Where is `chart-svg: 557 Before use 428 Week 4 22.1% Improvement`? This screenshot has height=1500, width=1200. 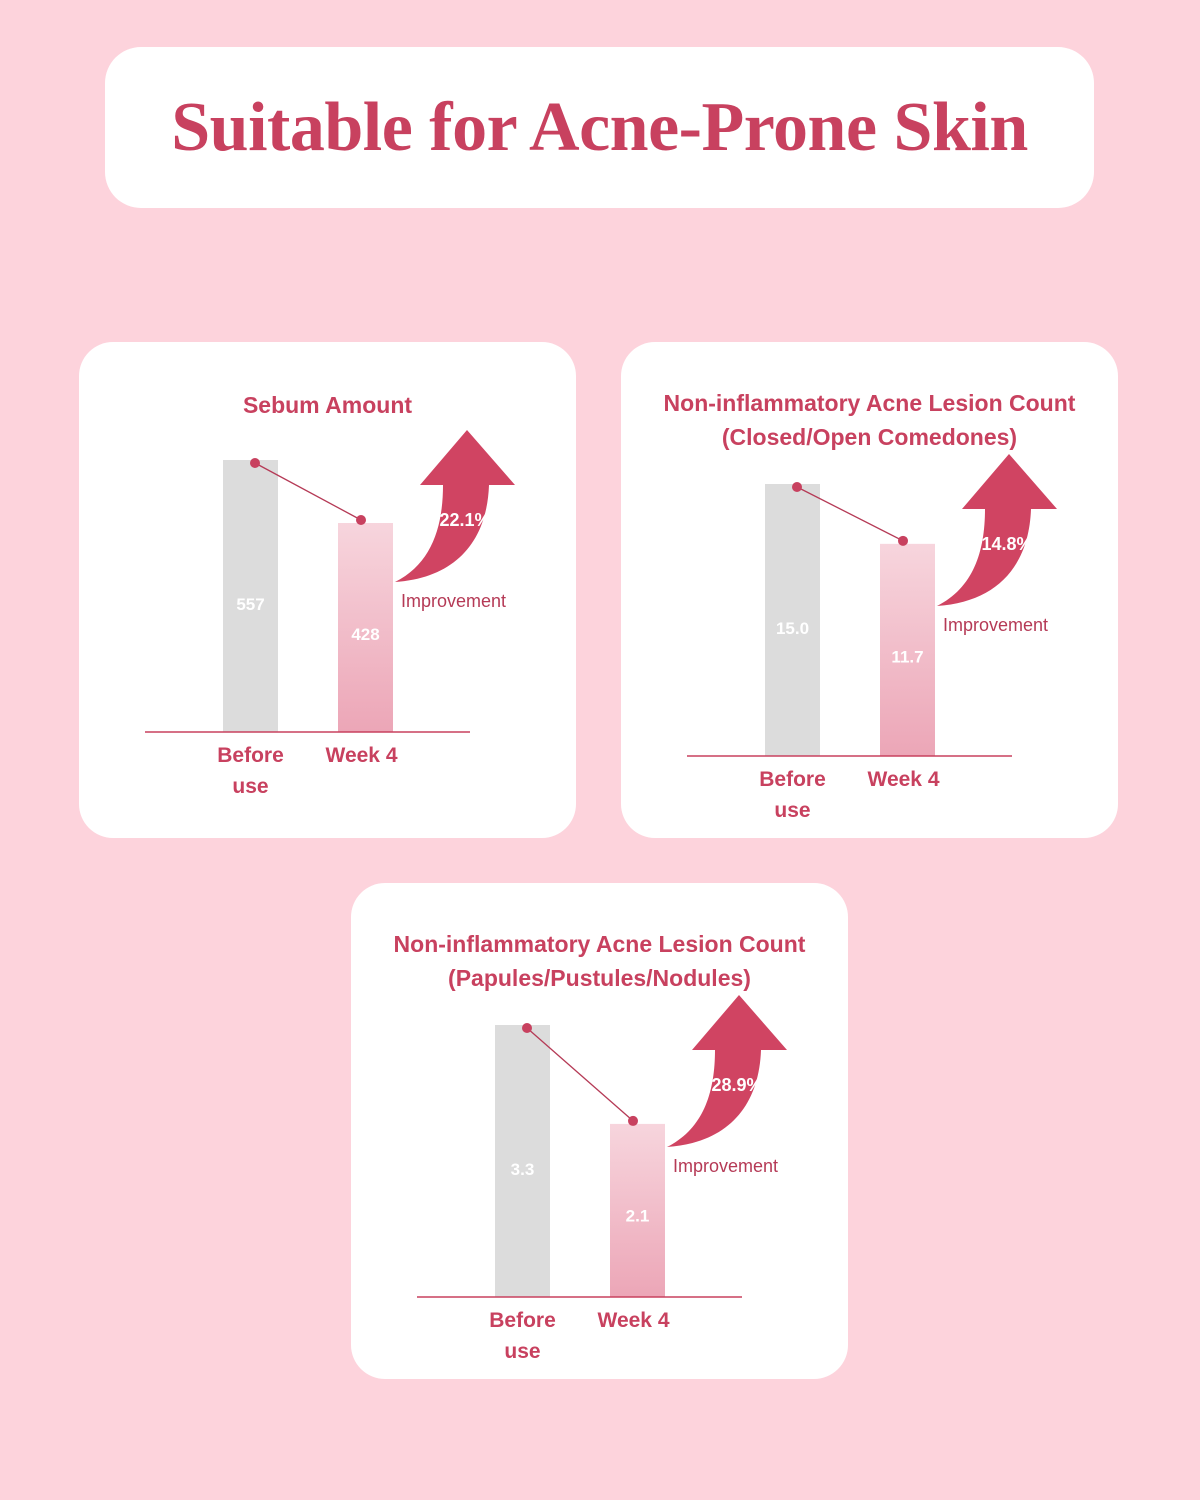 chart-svg: 557 Before use 428 Week 4 22.1% Improvement is located at coordinates (330, 614).